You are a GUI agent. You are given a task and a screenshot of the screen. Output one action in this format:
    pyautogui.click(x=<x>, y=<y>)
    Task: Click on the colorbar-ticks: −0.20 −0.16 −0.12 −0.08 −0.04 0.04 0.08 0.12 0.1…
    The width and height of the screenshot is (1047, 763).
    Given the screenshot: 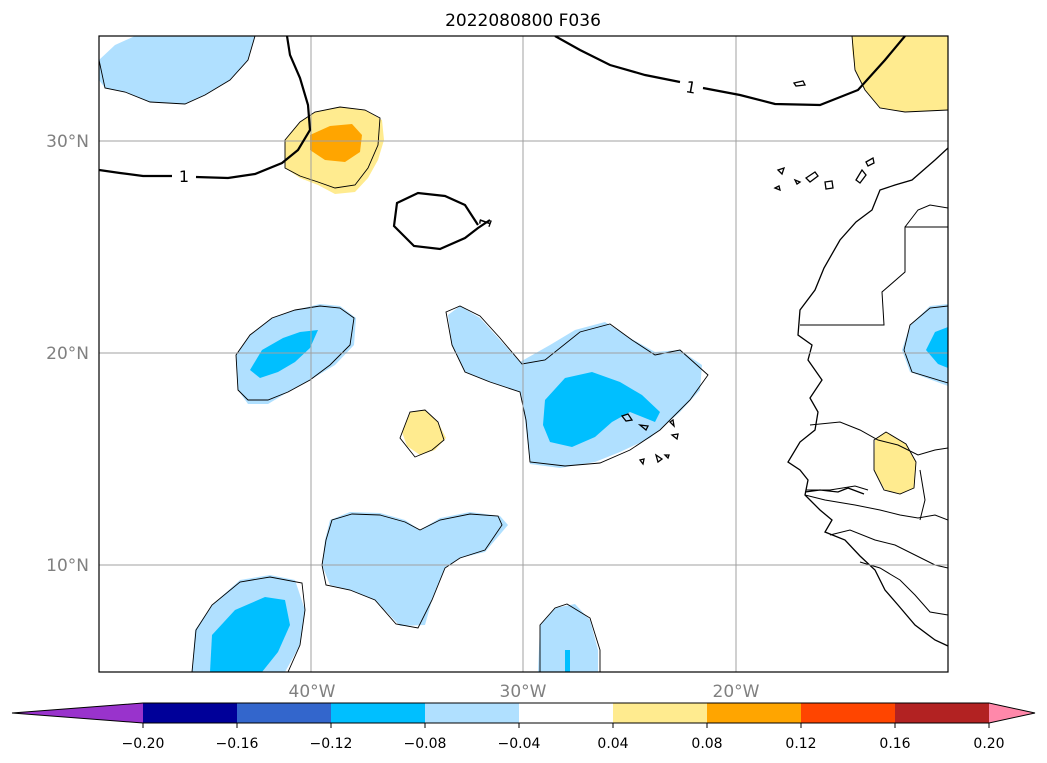 What is the action you would take?
    pyautogui.click(x=563, y=737)
    